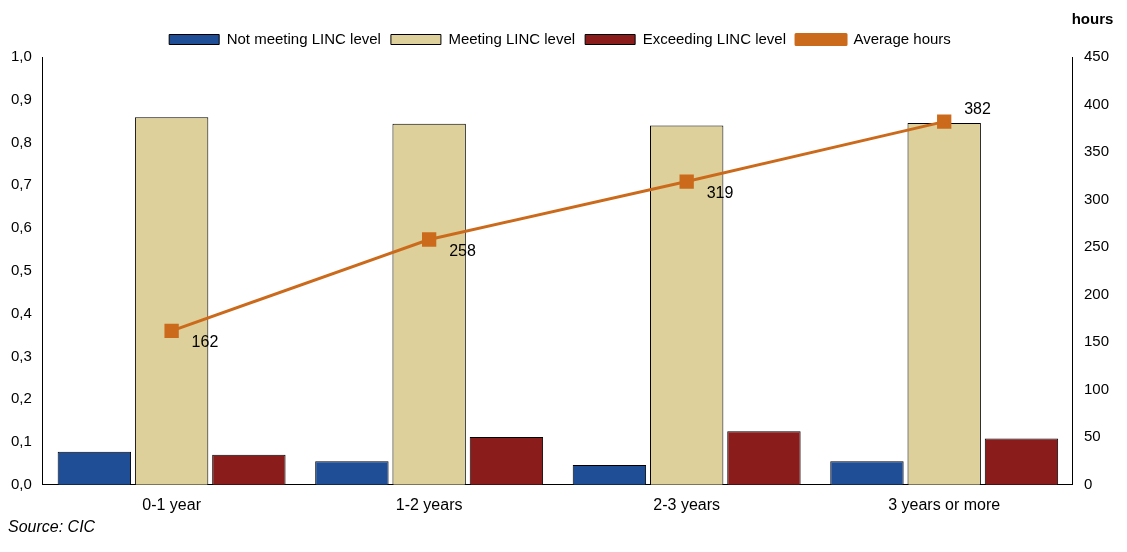  Describe the element at coordinates (21, 270) in the screenshot. I see `y-tick-label: 0,5` at that location.